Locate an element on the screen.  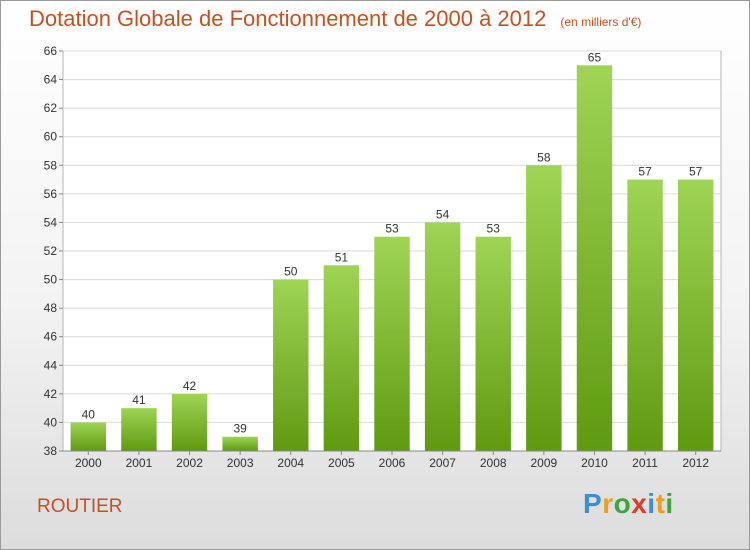
x-tick-label: 2009 is located at coordinates (543, 463).